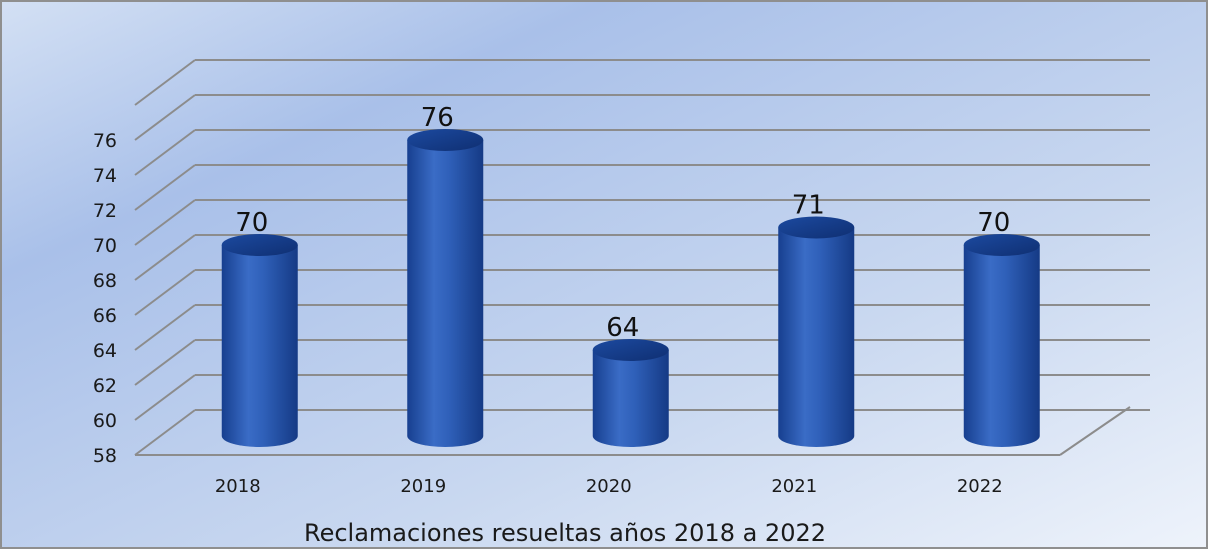 This screenshot has width=1208, height=549. Describe the element at coordinates (238, 486) in the screenshot. I see `x-tick-label: 2018` at that location.